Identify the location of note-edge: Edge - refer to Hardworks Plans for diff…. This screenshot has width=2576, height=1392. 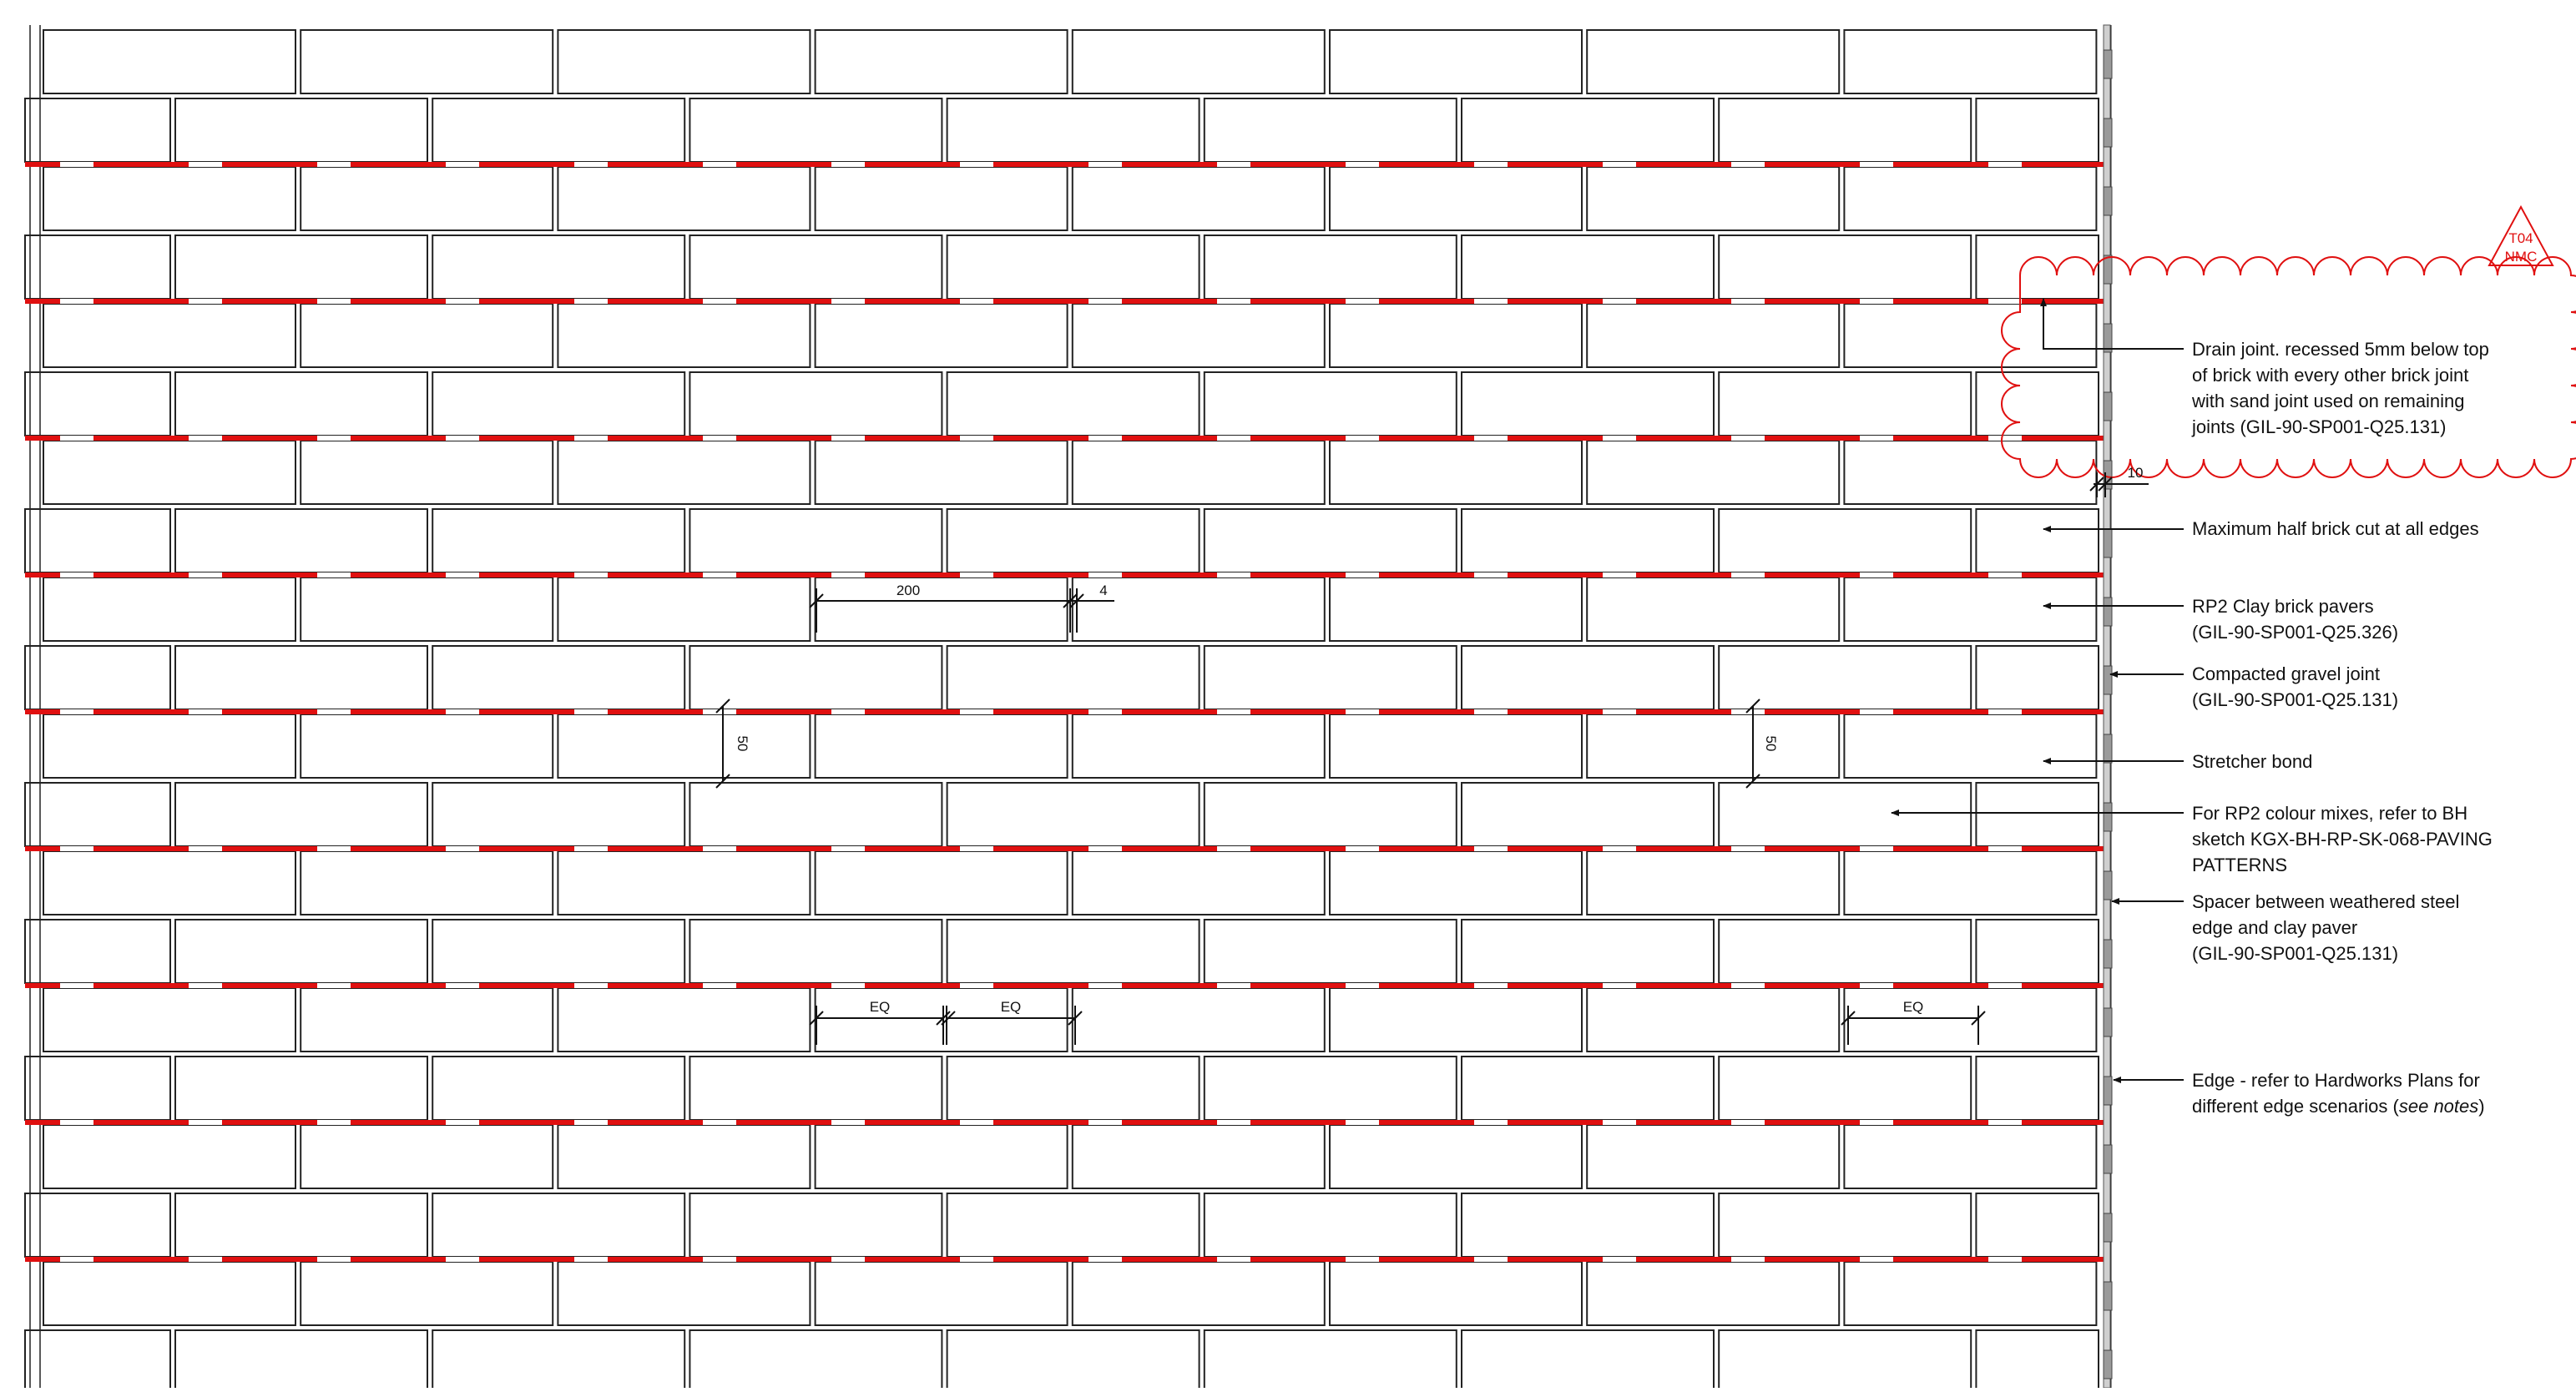
(2338, 1093).